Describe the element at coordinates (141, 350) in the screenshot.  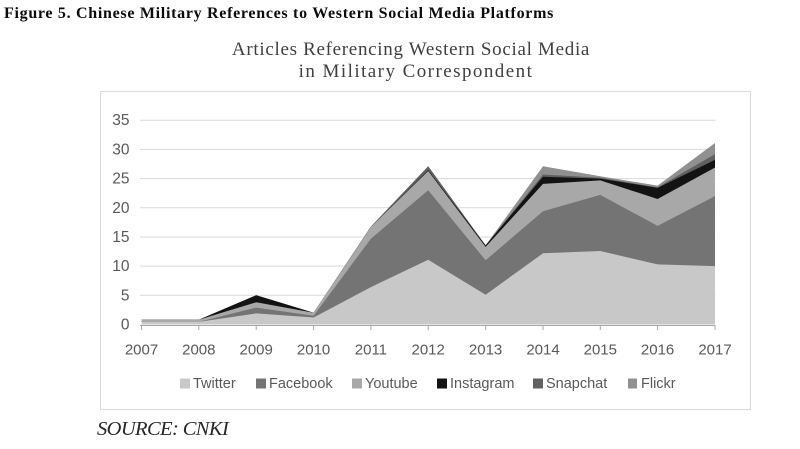
I see `svg-text: 2007` at that location.